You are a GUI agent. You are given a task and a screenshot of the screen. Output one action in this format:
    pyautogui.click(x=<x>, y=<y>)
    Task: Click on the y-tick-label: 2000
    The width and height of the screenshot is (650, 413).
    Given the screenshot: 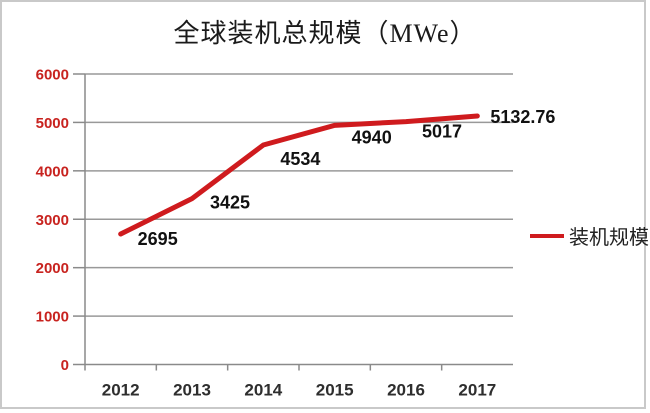 What is the action you would take?
    pyautogui.click(x=52, y=268)
    